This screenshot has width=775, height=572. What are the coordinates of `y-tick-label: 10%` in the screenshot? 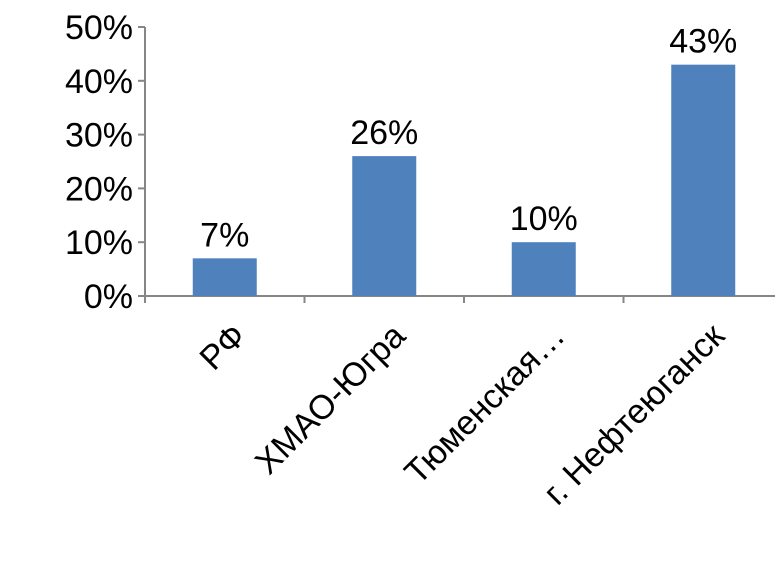 It's located at (99, 243).